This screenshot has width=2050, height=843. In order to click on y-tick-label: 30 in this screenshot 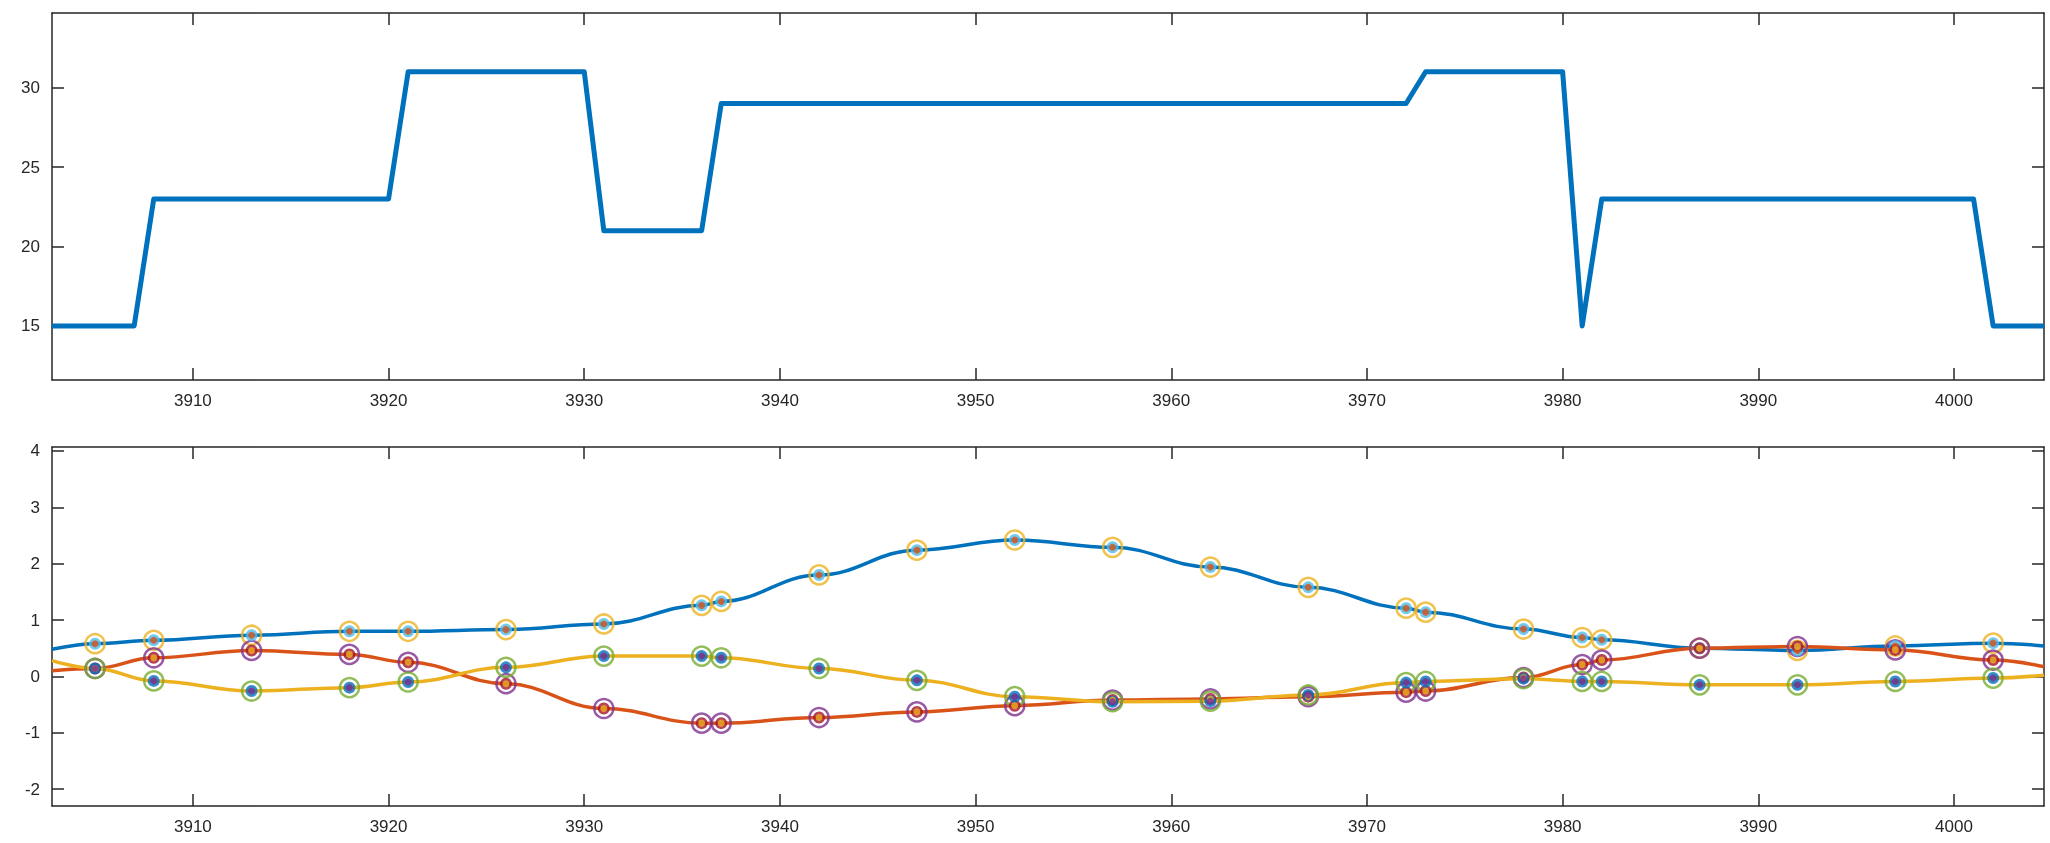, I will do `click(30, 88)`.